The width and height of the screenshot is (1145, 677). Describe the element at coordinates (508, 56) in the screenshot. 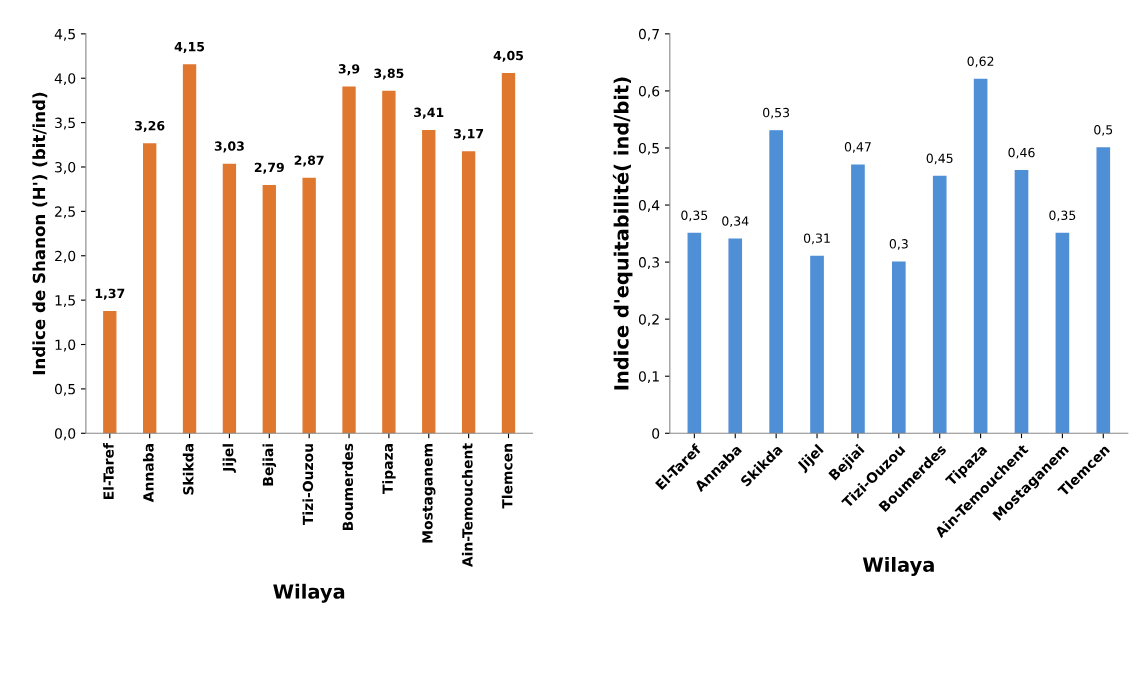

I see `data-label: 4,05` at that location.